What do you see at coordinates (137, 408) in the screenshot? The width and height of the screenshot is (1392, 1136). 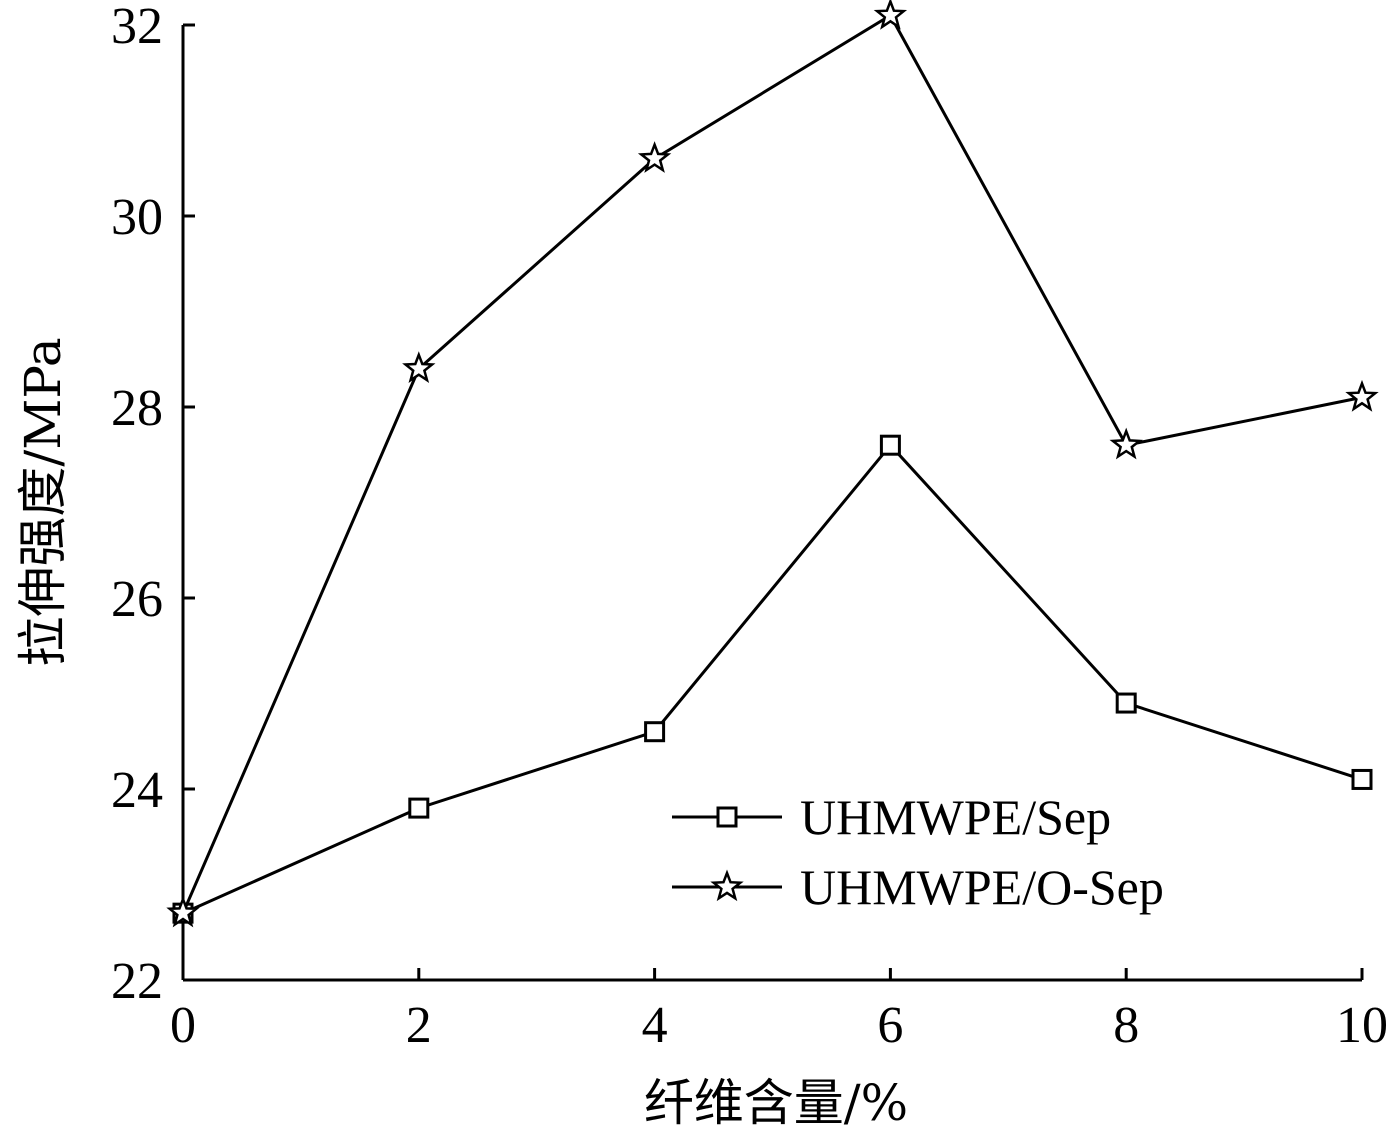 I see `y-tick-label: 28` at bounding box center [137, 408].